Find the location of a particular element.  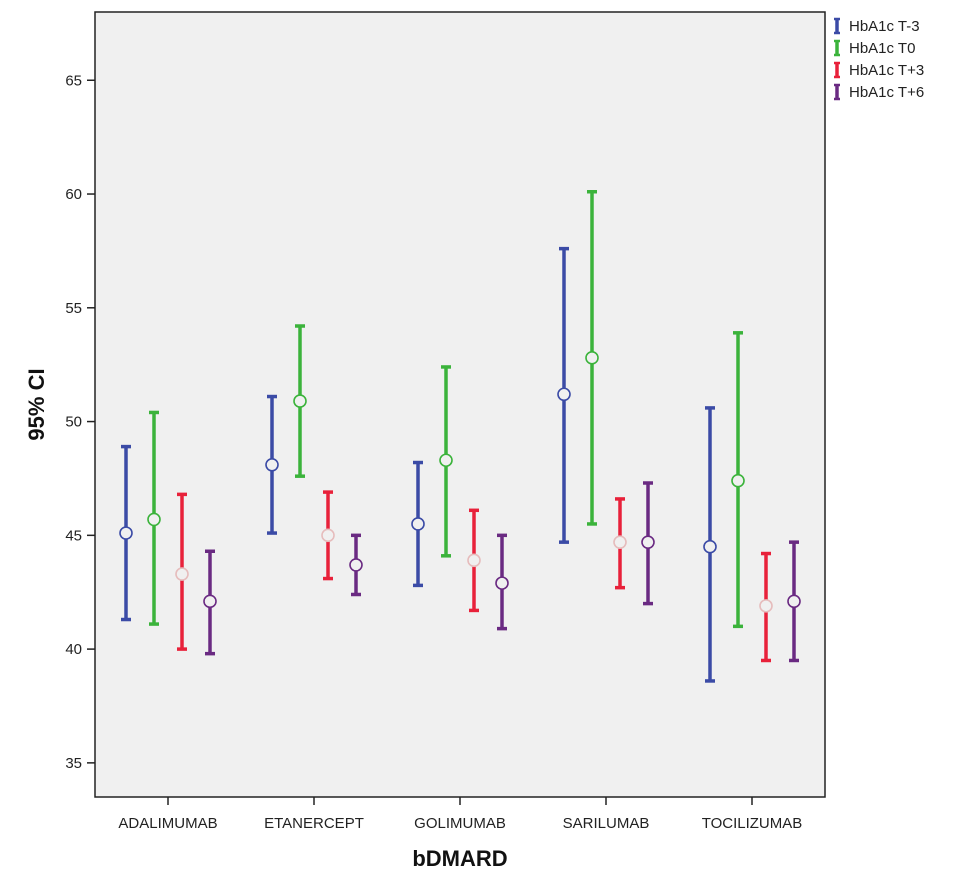

x-tick-label: ETANERCEPT is located at coordinates (314, 823).